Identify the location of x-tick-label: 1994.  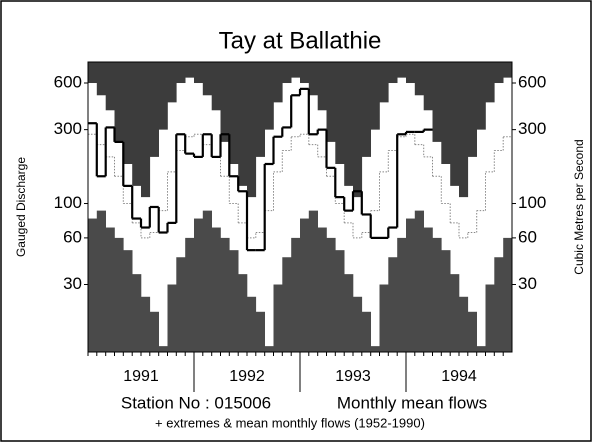
(459, 376).